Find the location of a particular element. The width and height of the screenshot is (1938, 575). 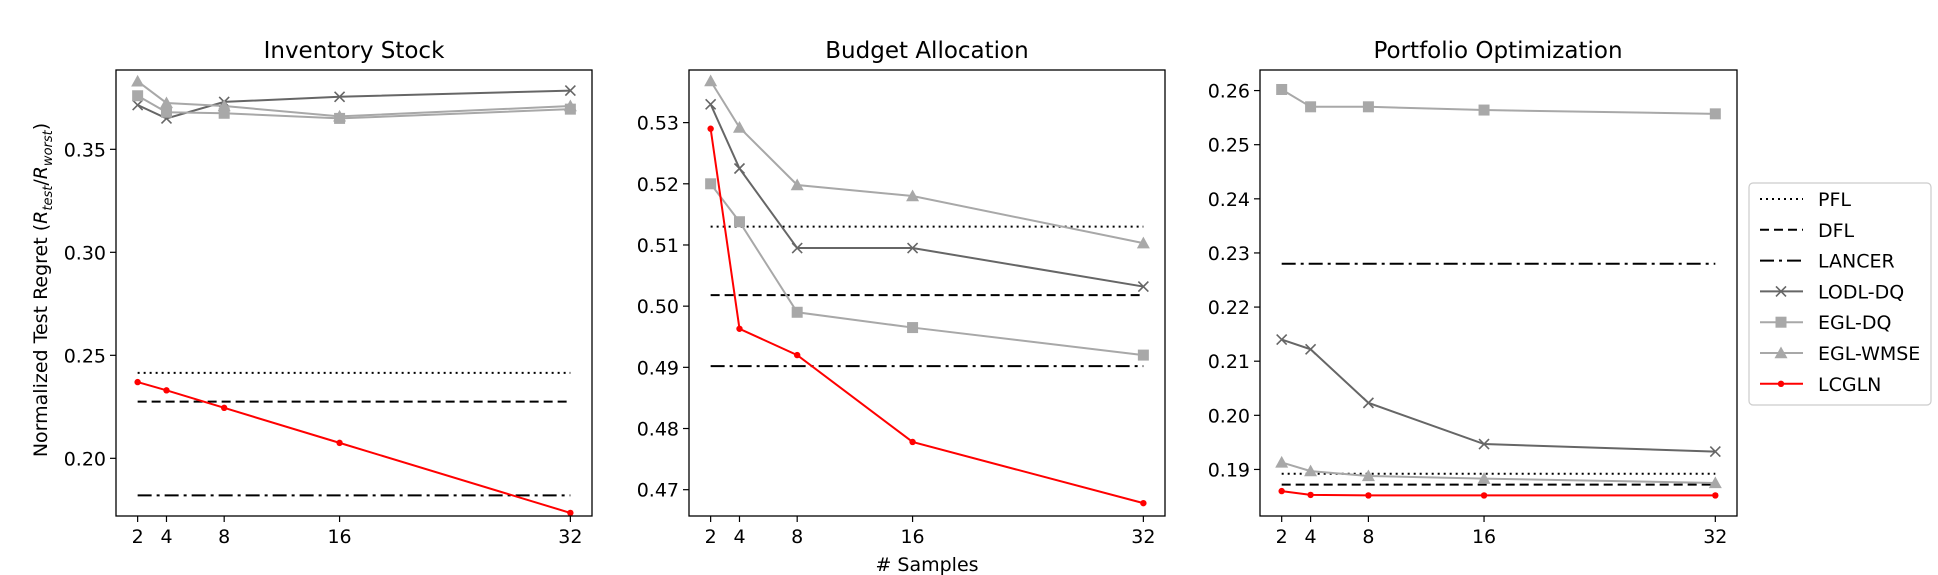

y-tick-label: 0.23 is located at coordinates (1229, 254).